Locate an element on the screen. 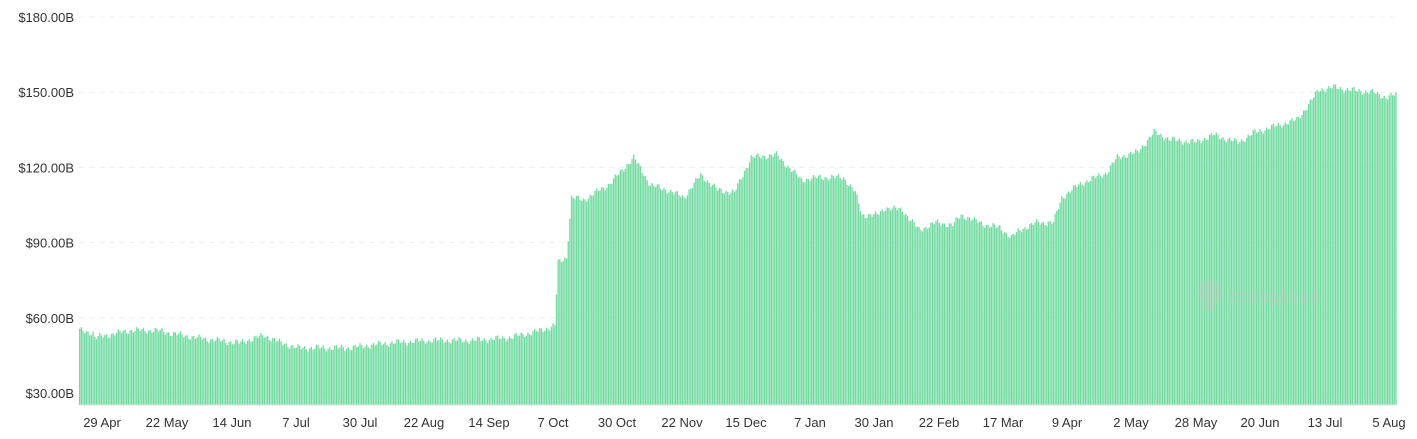 The height and width of the screenshot is (439, 1417). x-tick-label: 14 Jun is located at coordinates (231, 422).